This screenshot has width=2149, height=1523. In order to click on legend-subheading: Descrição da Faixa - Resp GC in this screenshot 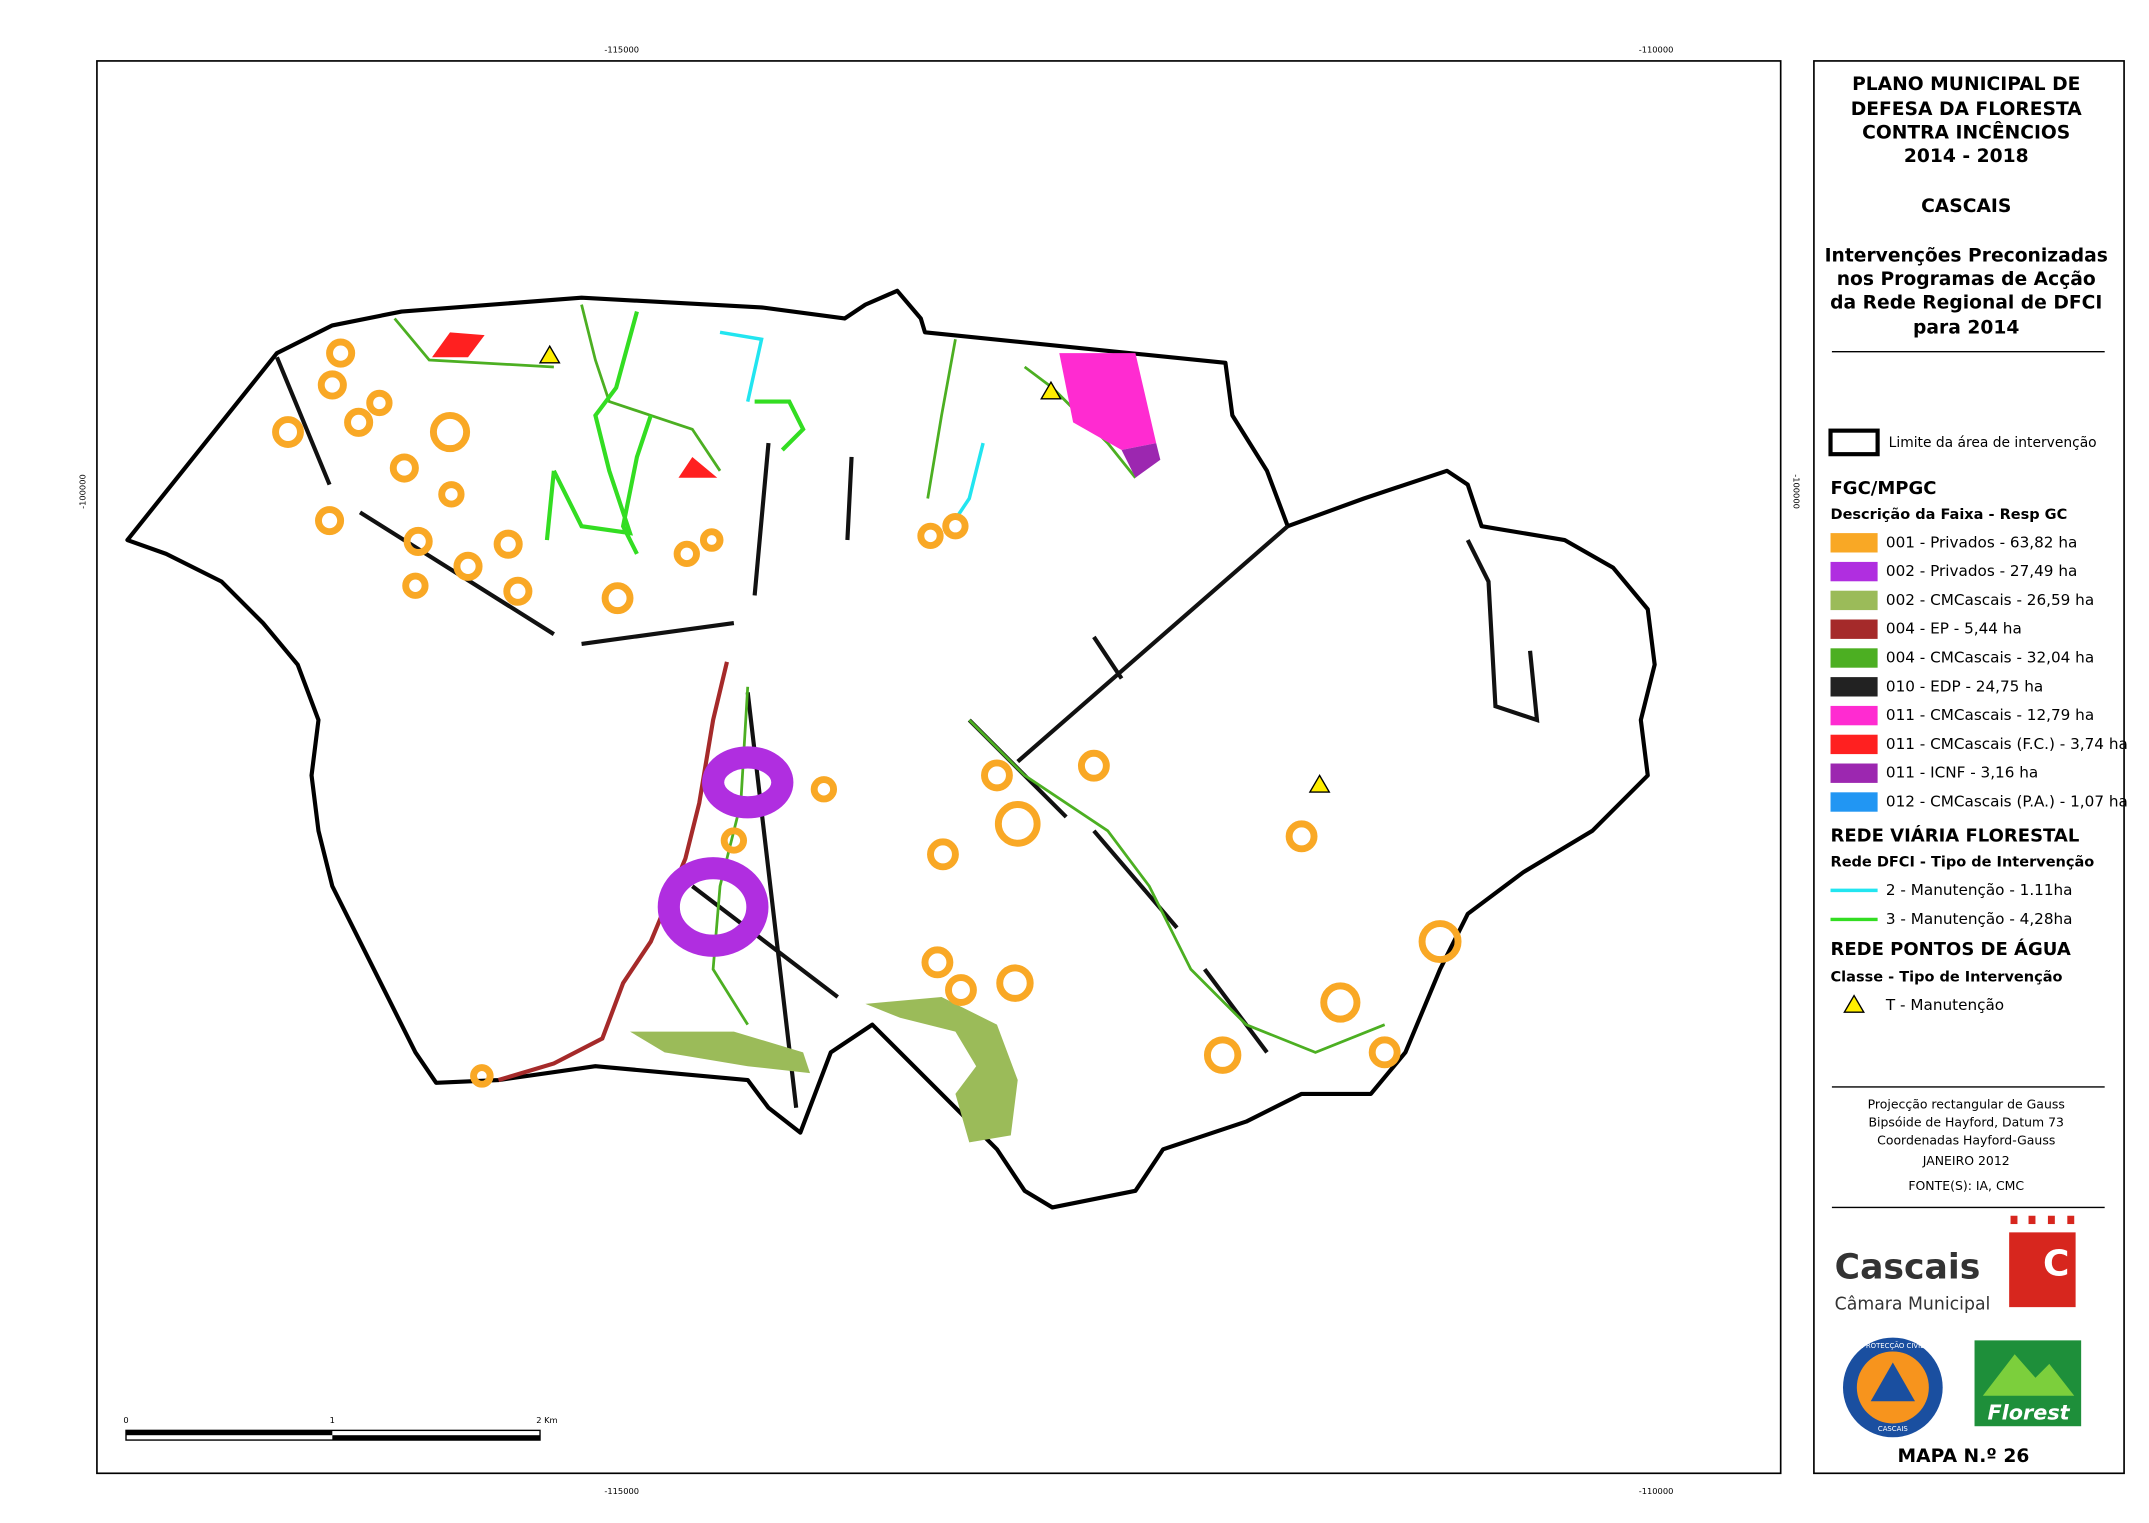, I will do `click(1949, 515)`.